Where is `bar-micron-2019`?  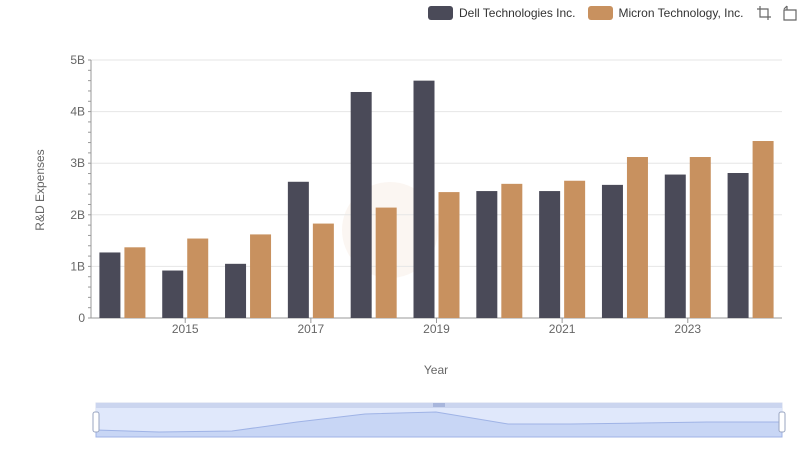 bar-micron-2019 is located at coordinates (449, 255).